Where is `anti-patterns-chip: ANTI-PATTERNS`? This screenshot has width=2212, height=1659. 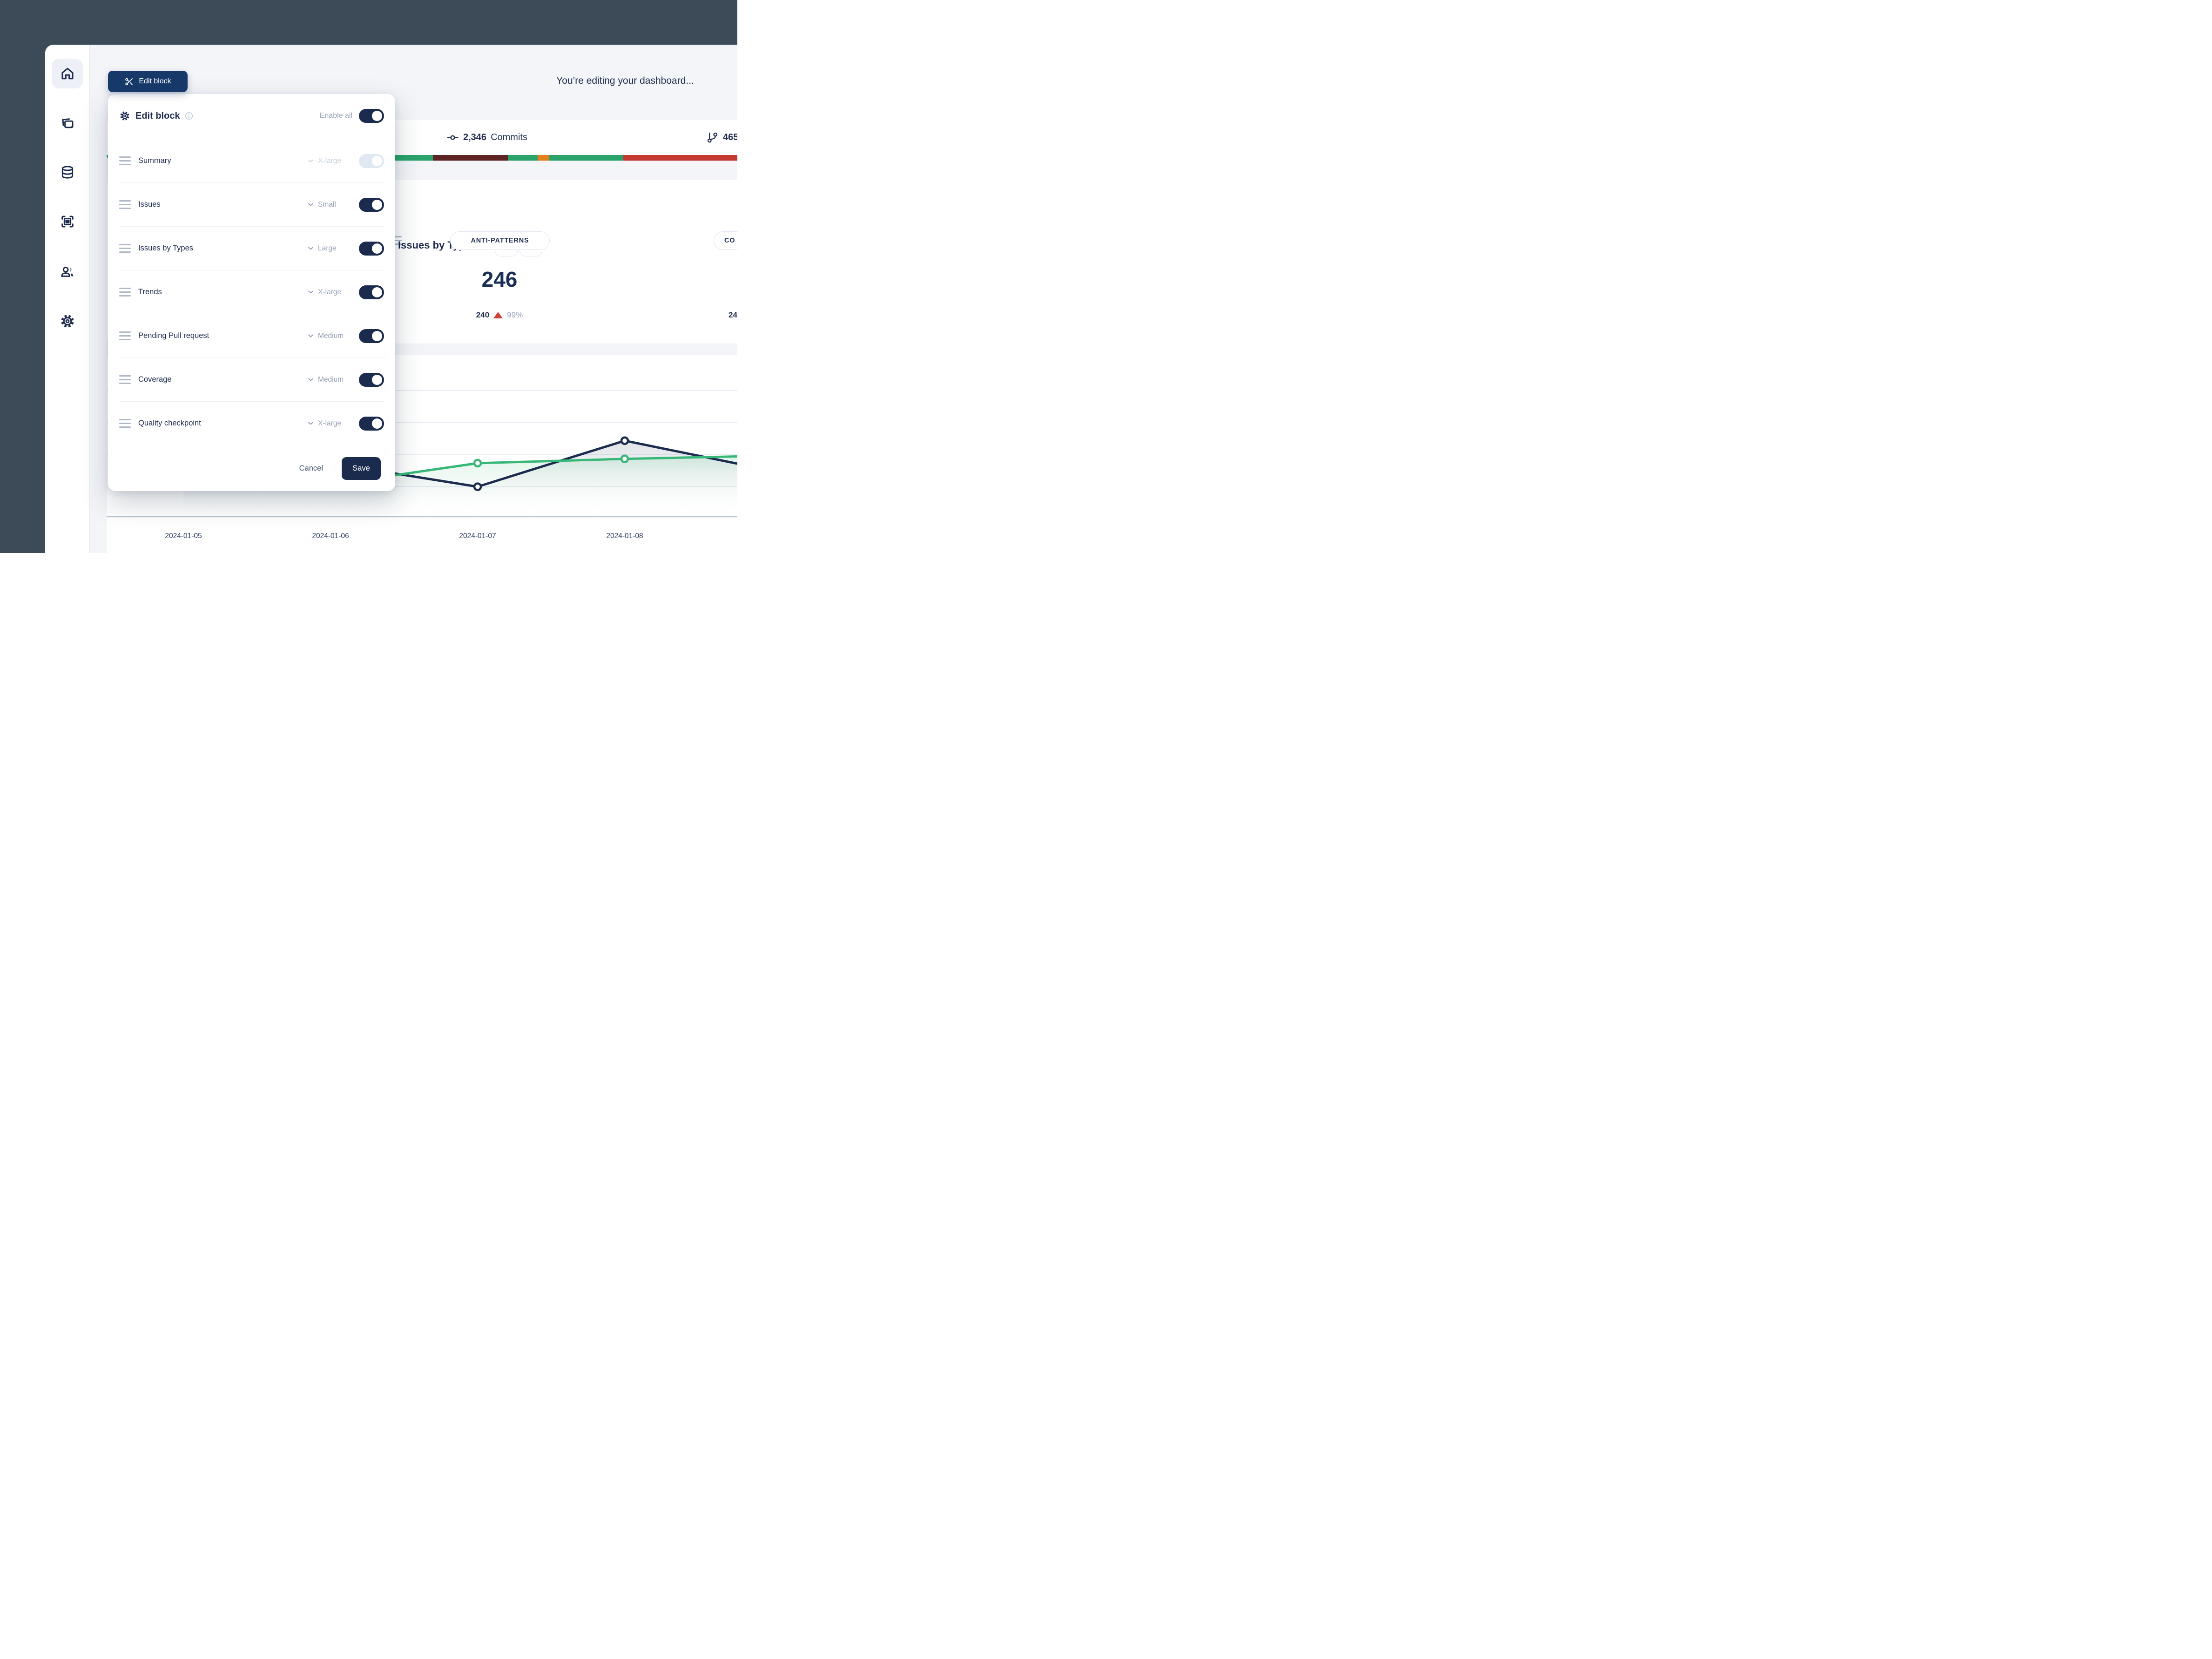
anti-patterns-chip: ANTI-PATTERNS is located at coordinates (500, 240).